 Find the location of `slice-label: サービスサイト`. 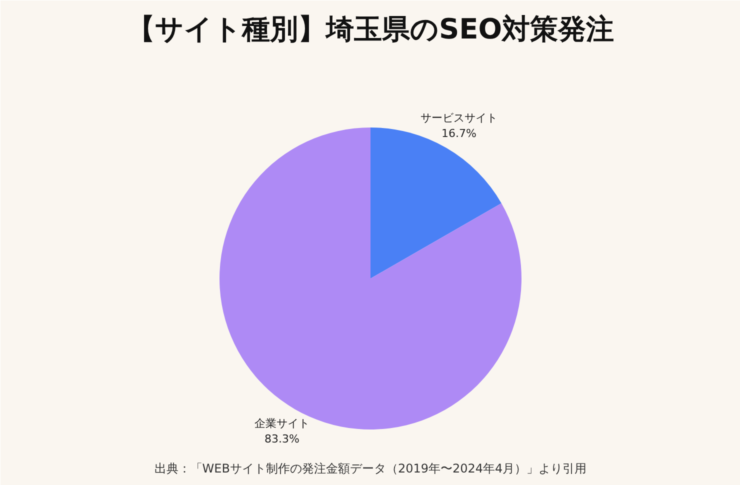

slice-label: サービスサイト is located at coordinates (459, 117).